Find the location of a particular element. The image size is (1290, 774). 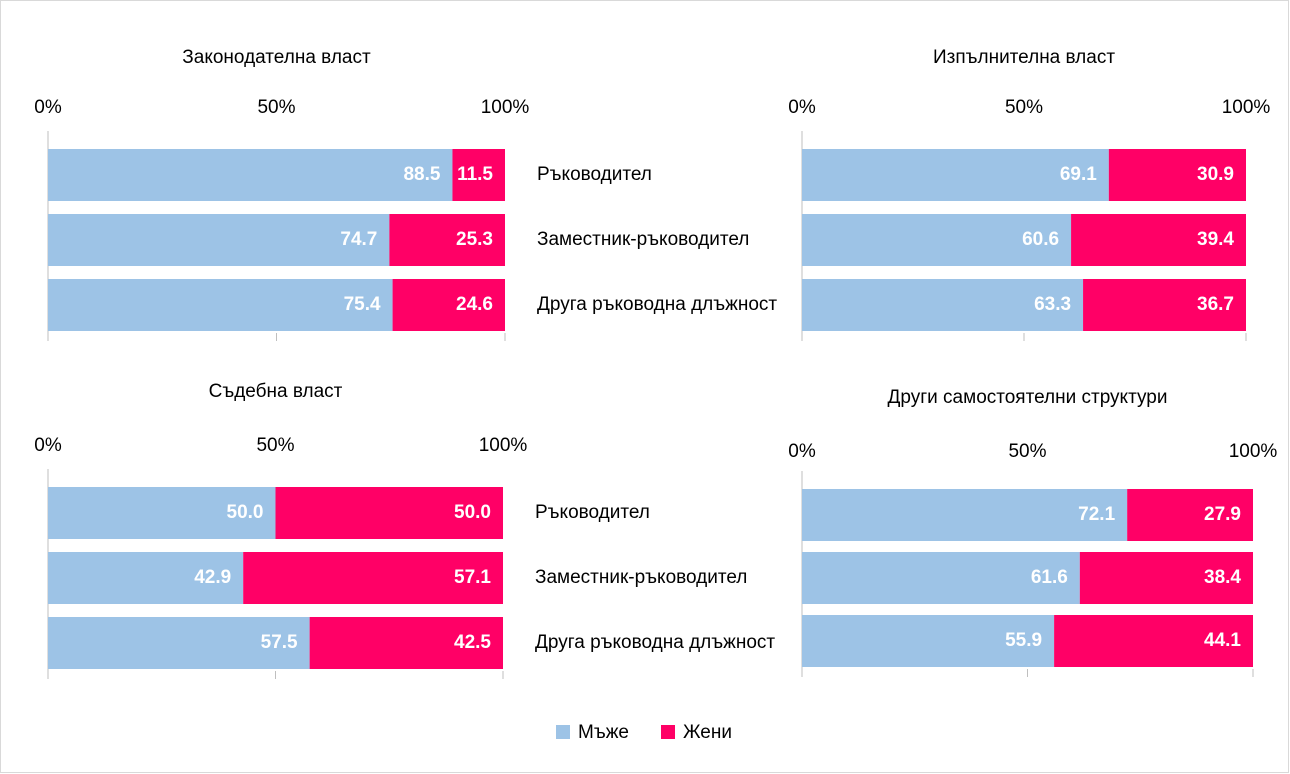

value-label: 27.9 is located at coordinates (1222, 514).